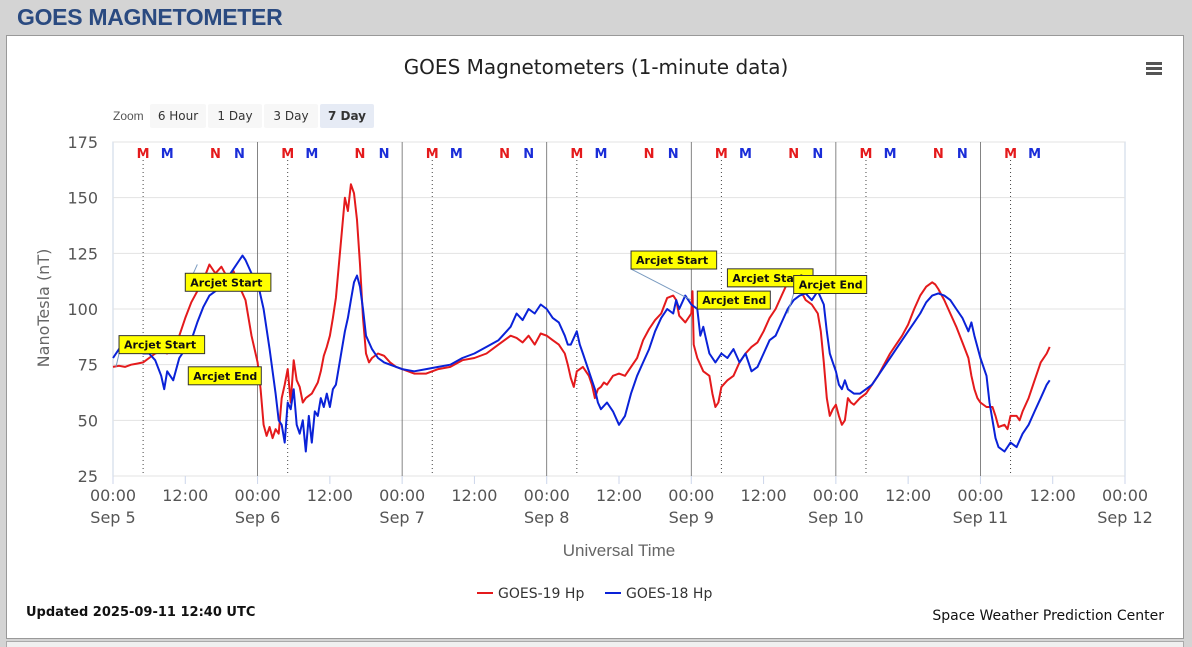 The width and height of the screenshot is (1192, 647). I want to click on y-tick-label: 125, so click(82, 253).